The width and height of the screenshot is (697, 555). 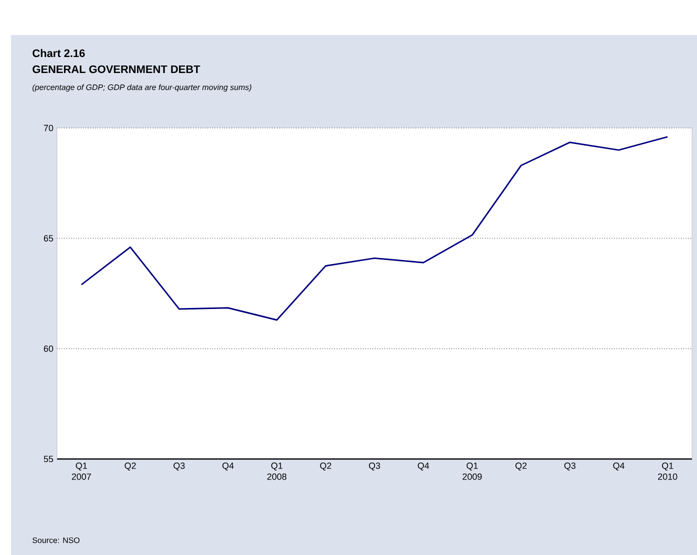 What do you see at coordinates (49, 459) in the screenshot?
I see `y-tick-label: 55` at bounding box center [49, 459].